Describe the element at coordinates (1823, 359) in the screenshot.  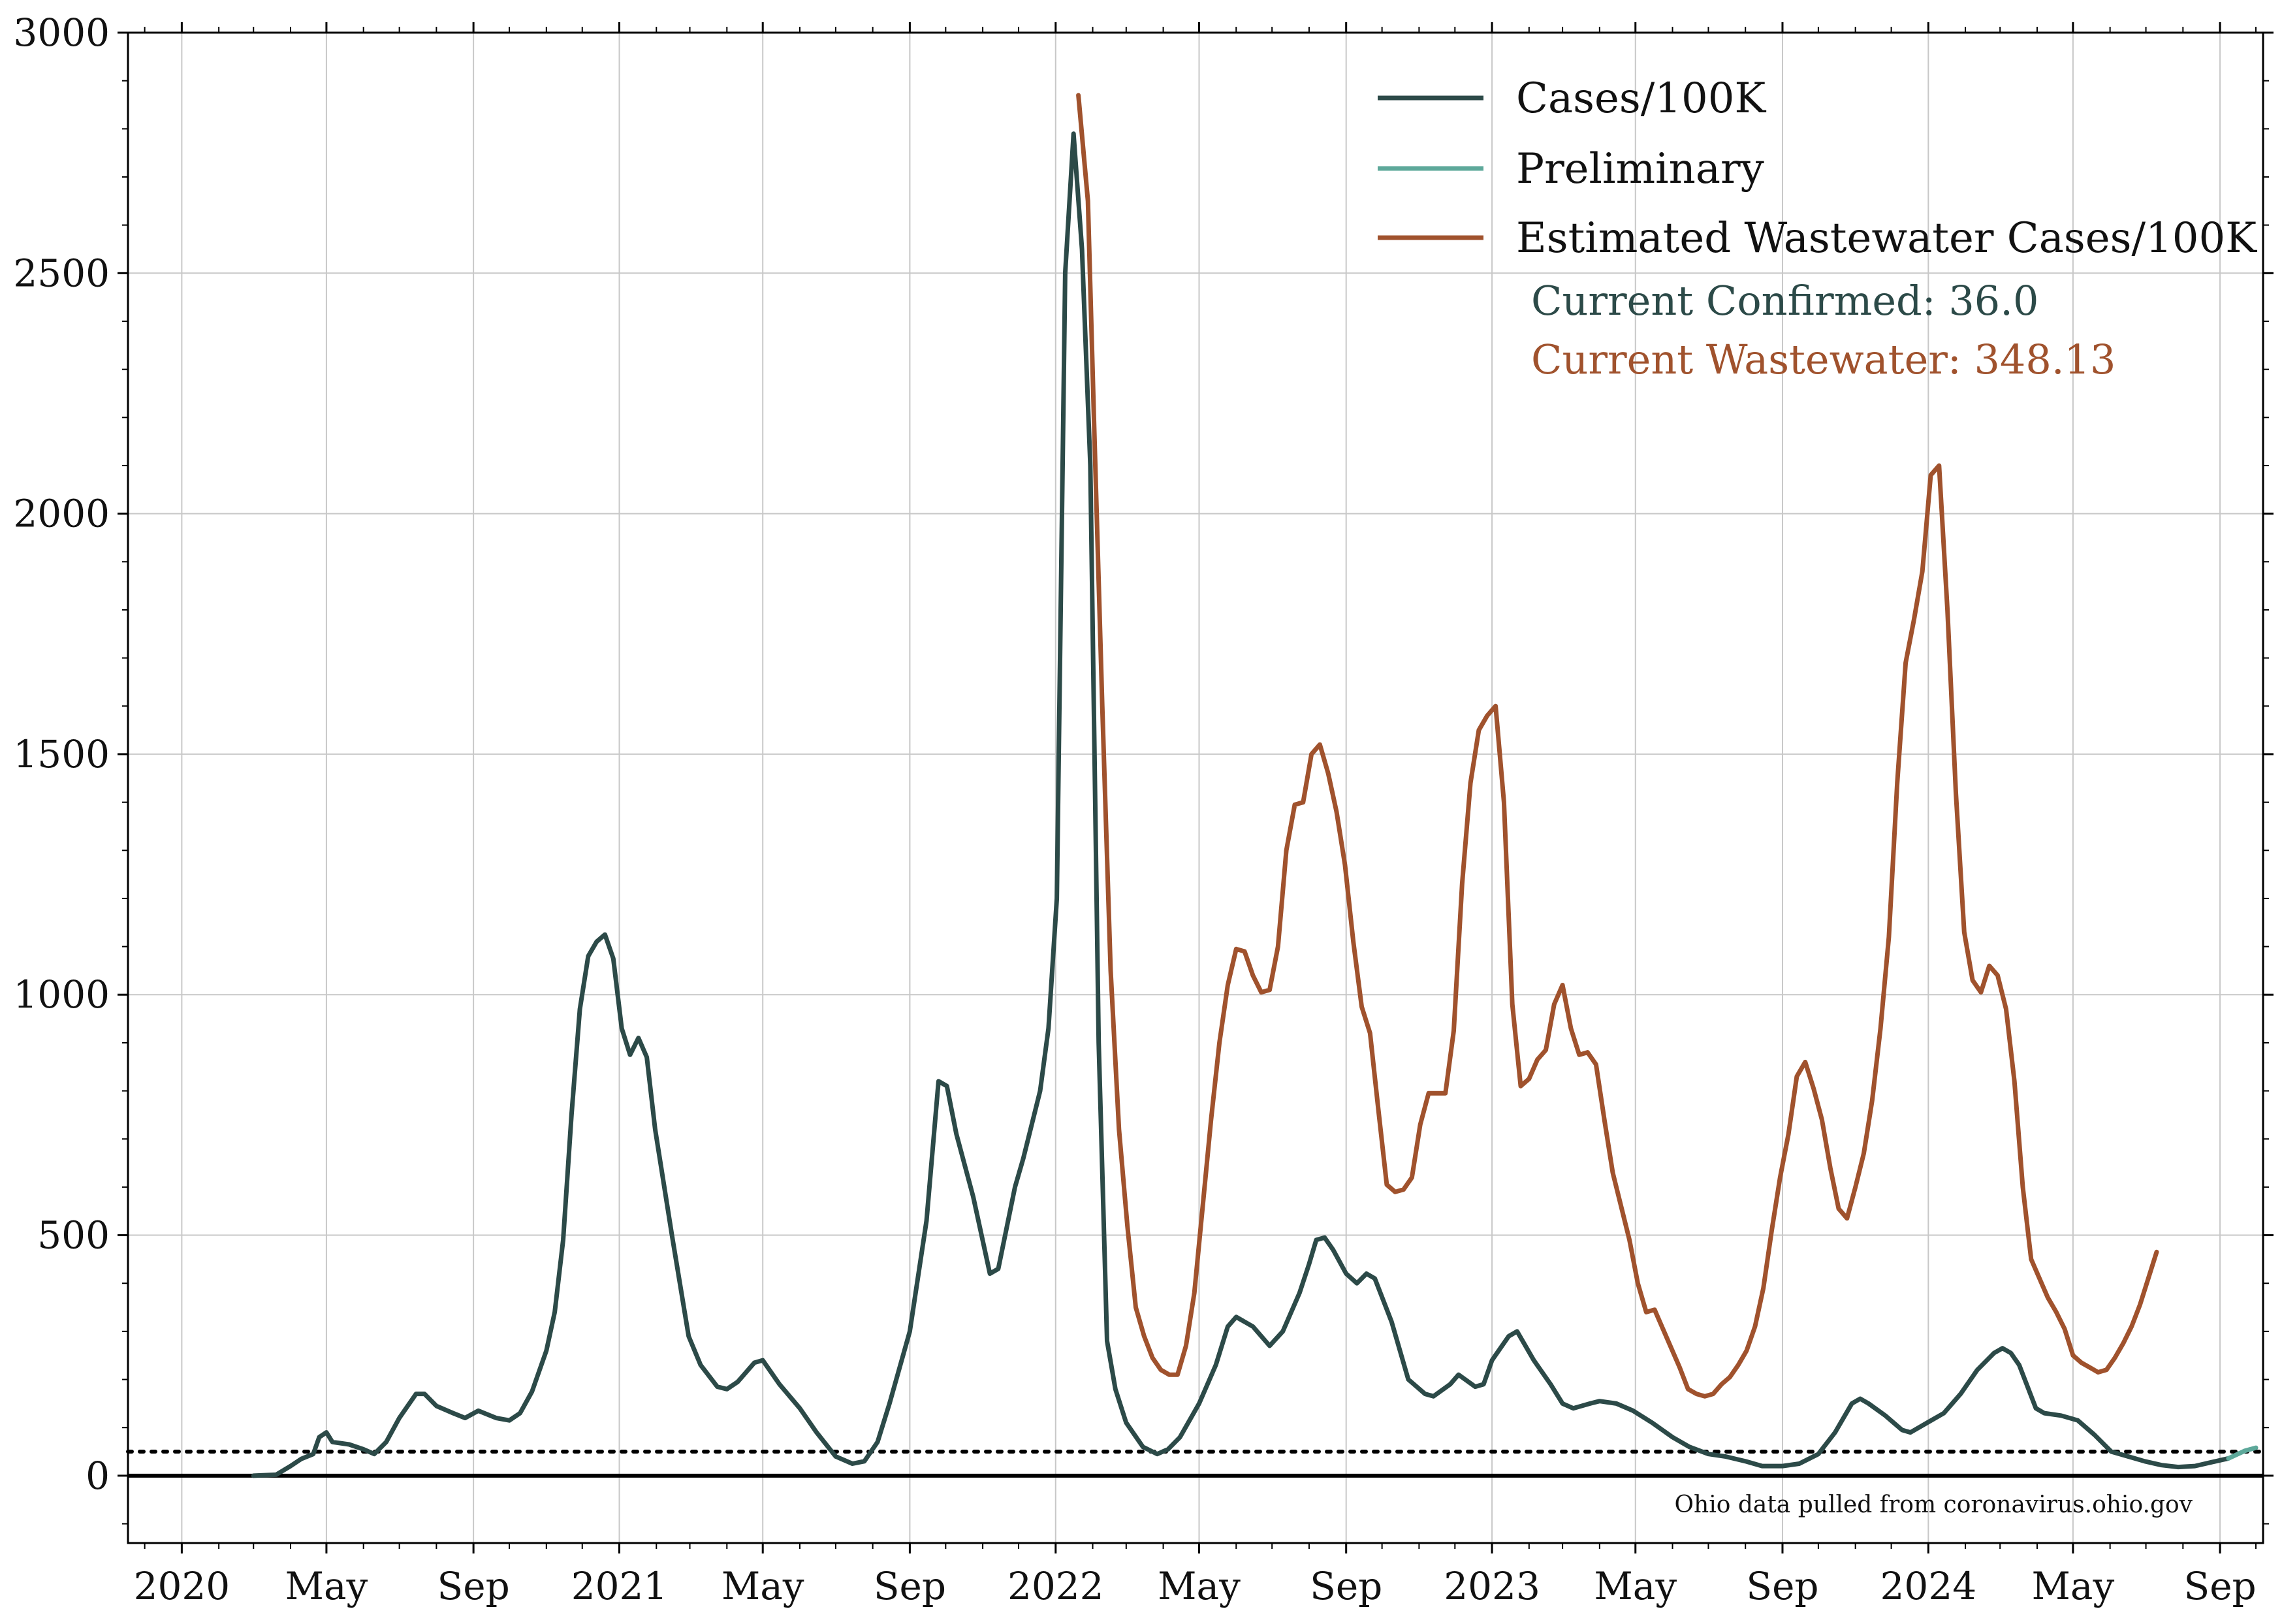
I see `current-wastewater-text: Current Wastewater: 348.13` at that location.